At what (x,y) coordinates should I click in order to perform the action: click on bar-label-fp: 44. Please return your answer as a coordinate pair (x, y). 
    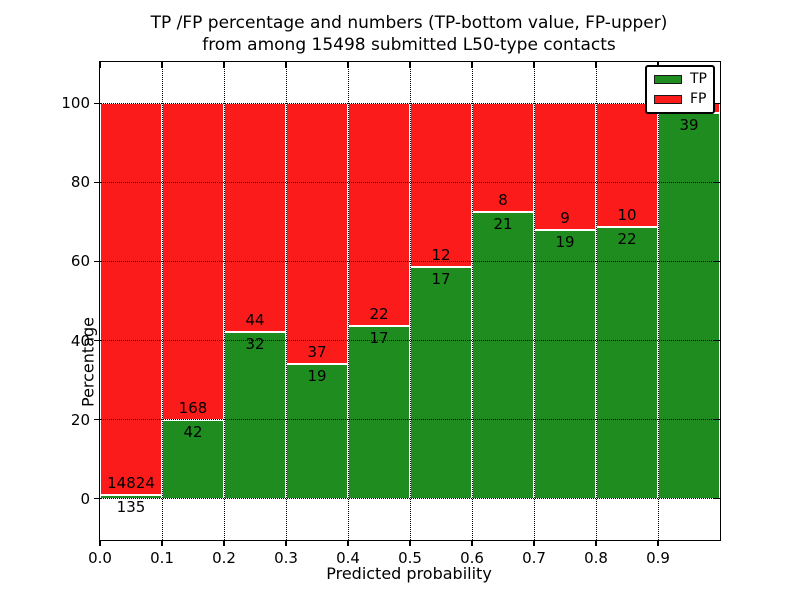
    Looking at the image, I should click on (255, 320).